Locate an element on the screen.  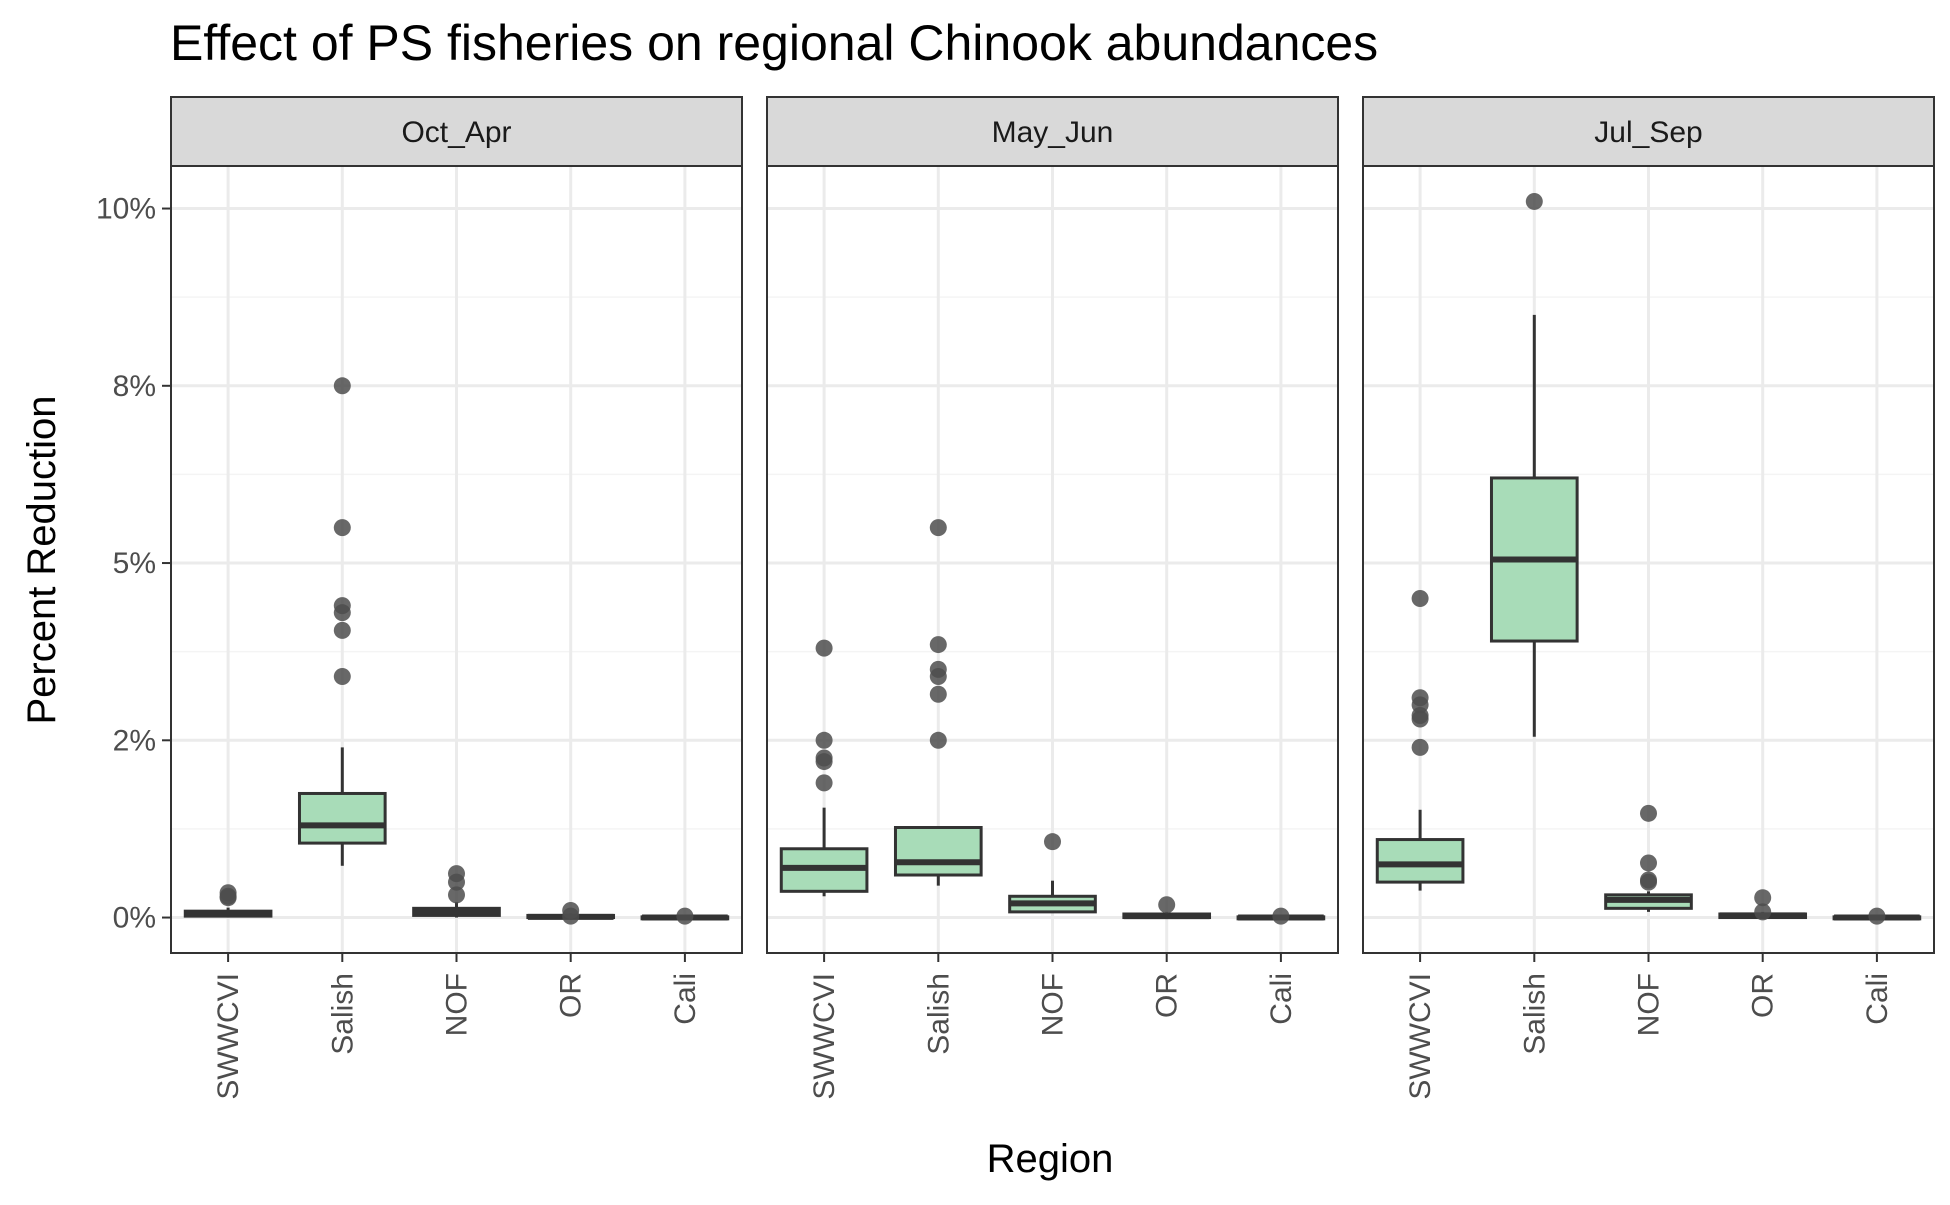
facet-strip-label: Oct_Apr is located at coordinates (456, 132).